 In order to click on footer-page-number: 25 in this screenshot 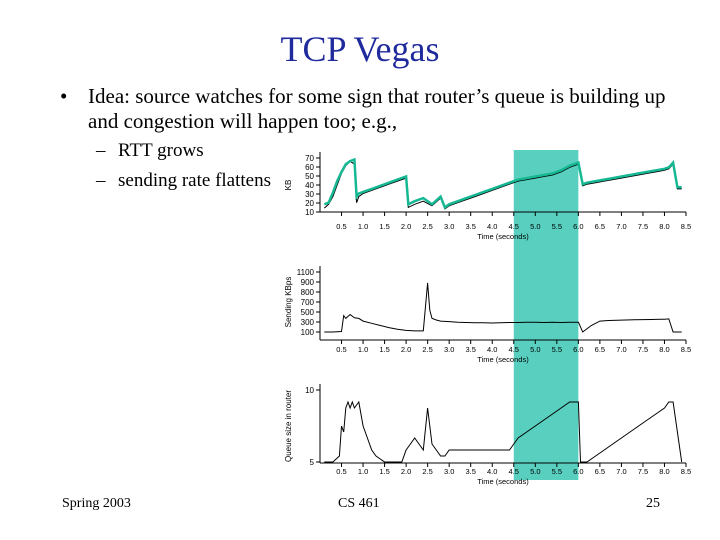, I will do `click(653, 503)`.